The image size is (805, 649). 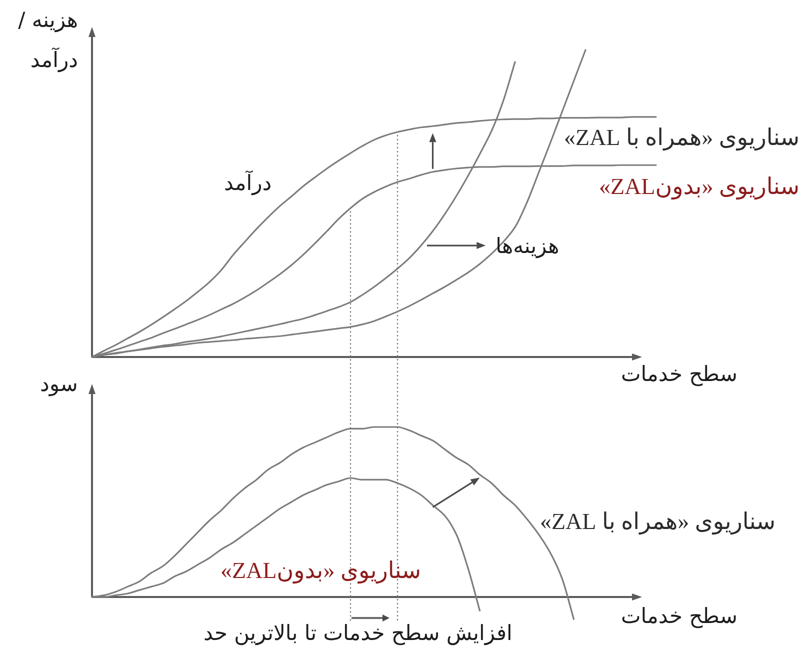 I want to click on annotation: هزینه‌ها, so click(x=528, y=245).